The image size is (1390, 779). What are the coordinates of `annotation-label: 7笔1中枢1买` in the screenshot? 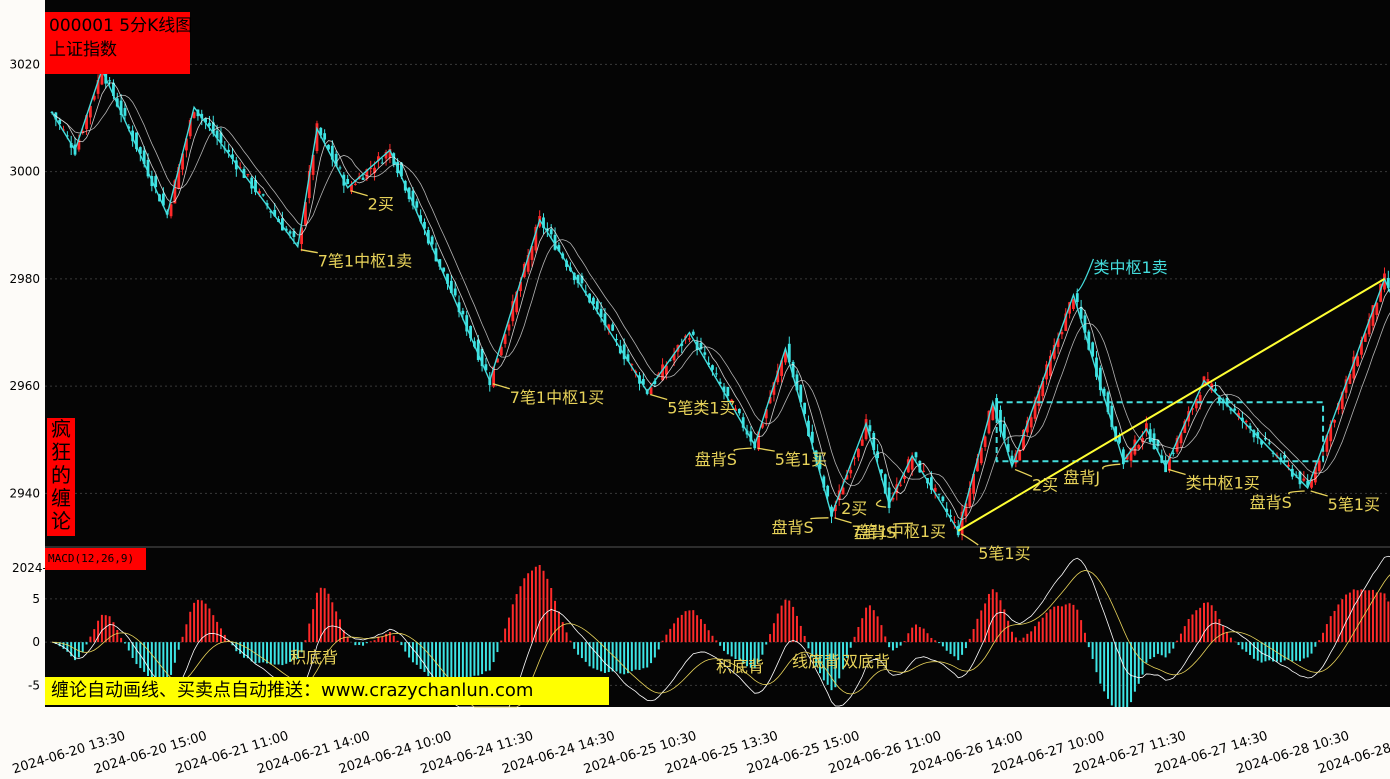 It's located at (899, 531).